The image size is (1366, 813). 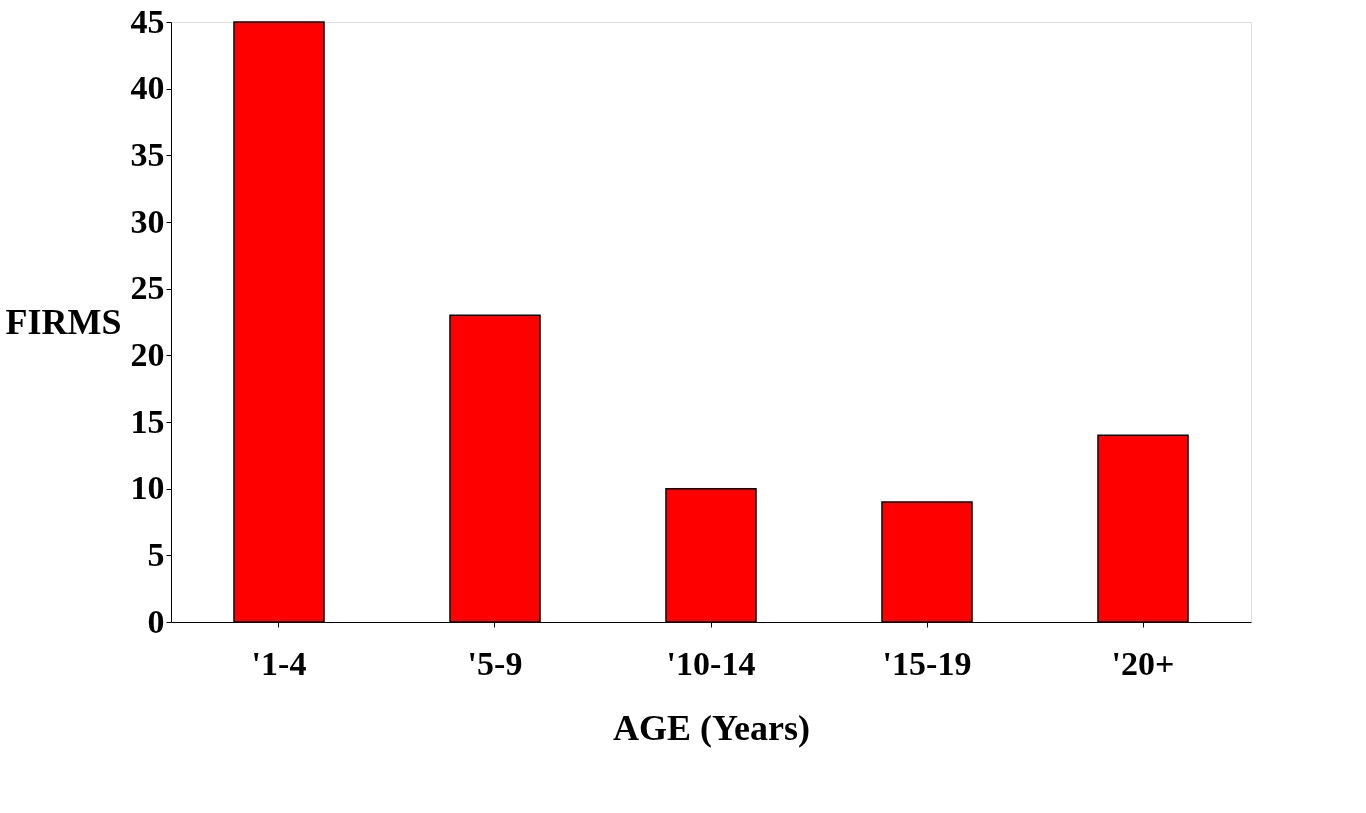 I want to click on x-tick-label: '5-9, so click(x=495, y=663).